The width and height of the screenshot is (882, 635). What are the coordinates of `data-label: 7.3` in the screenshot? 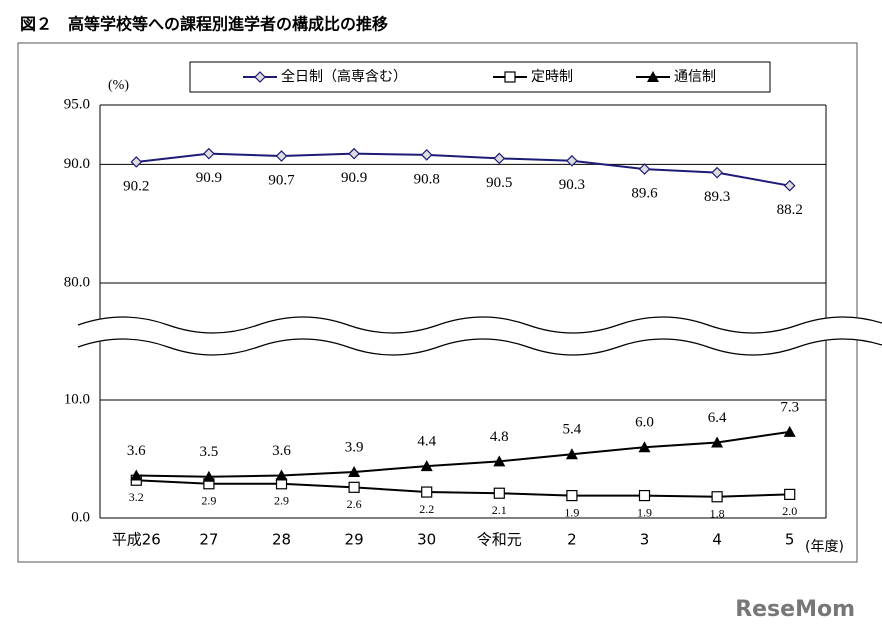 It's located at (789, 407).